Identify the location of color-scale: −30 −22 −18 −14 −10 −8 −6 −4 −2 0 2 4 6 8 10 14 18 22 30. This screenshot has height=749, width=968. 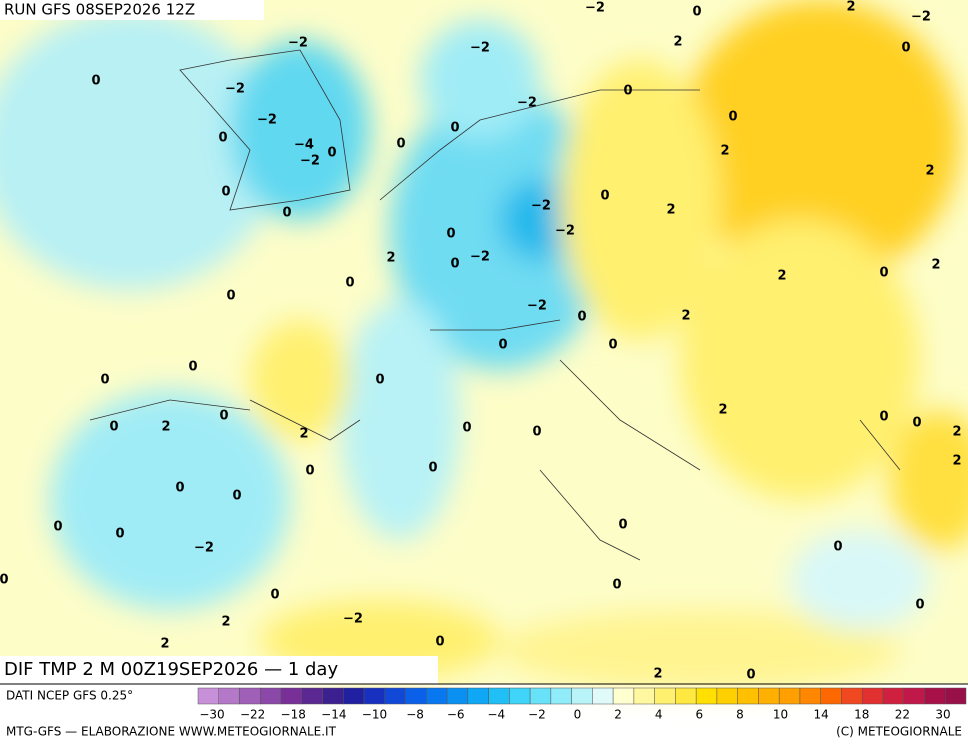
(582, 704).